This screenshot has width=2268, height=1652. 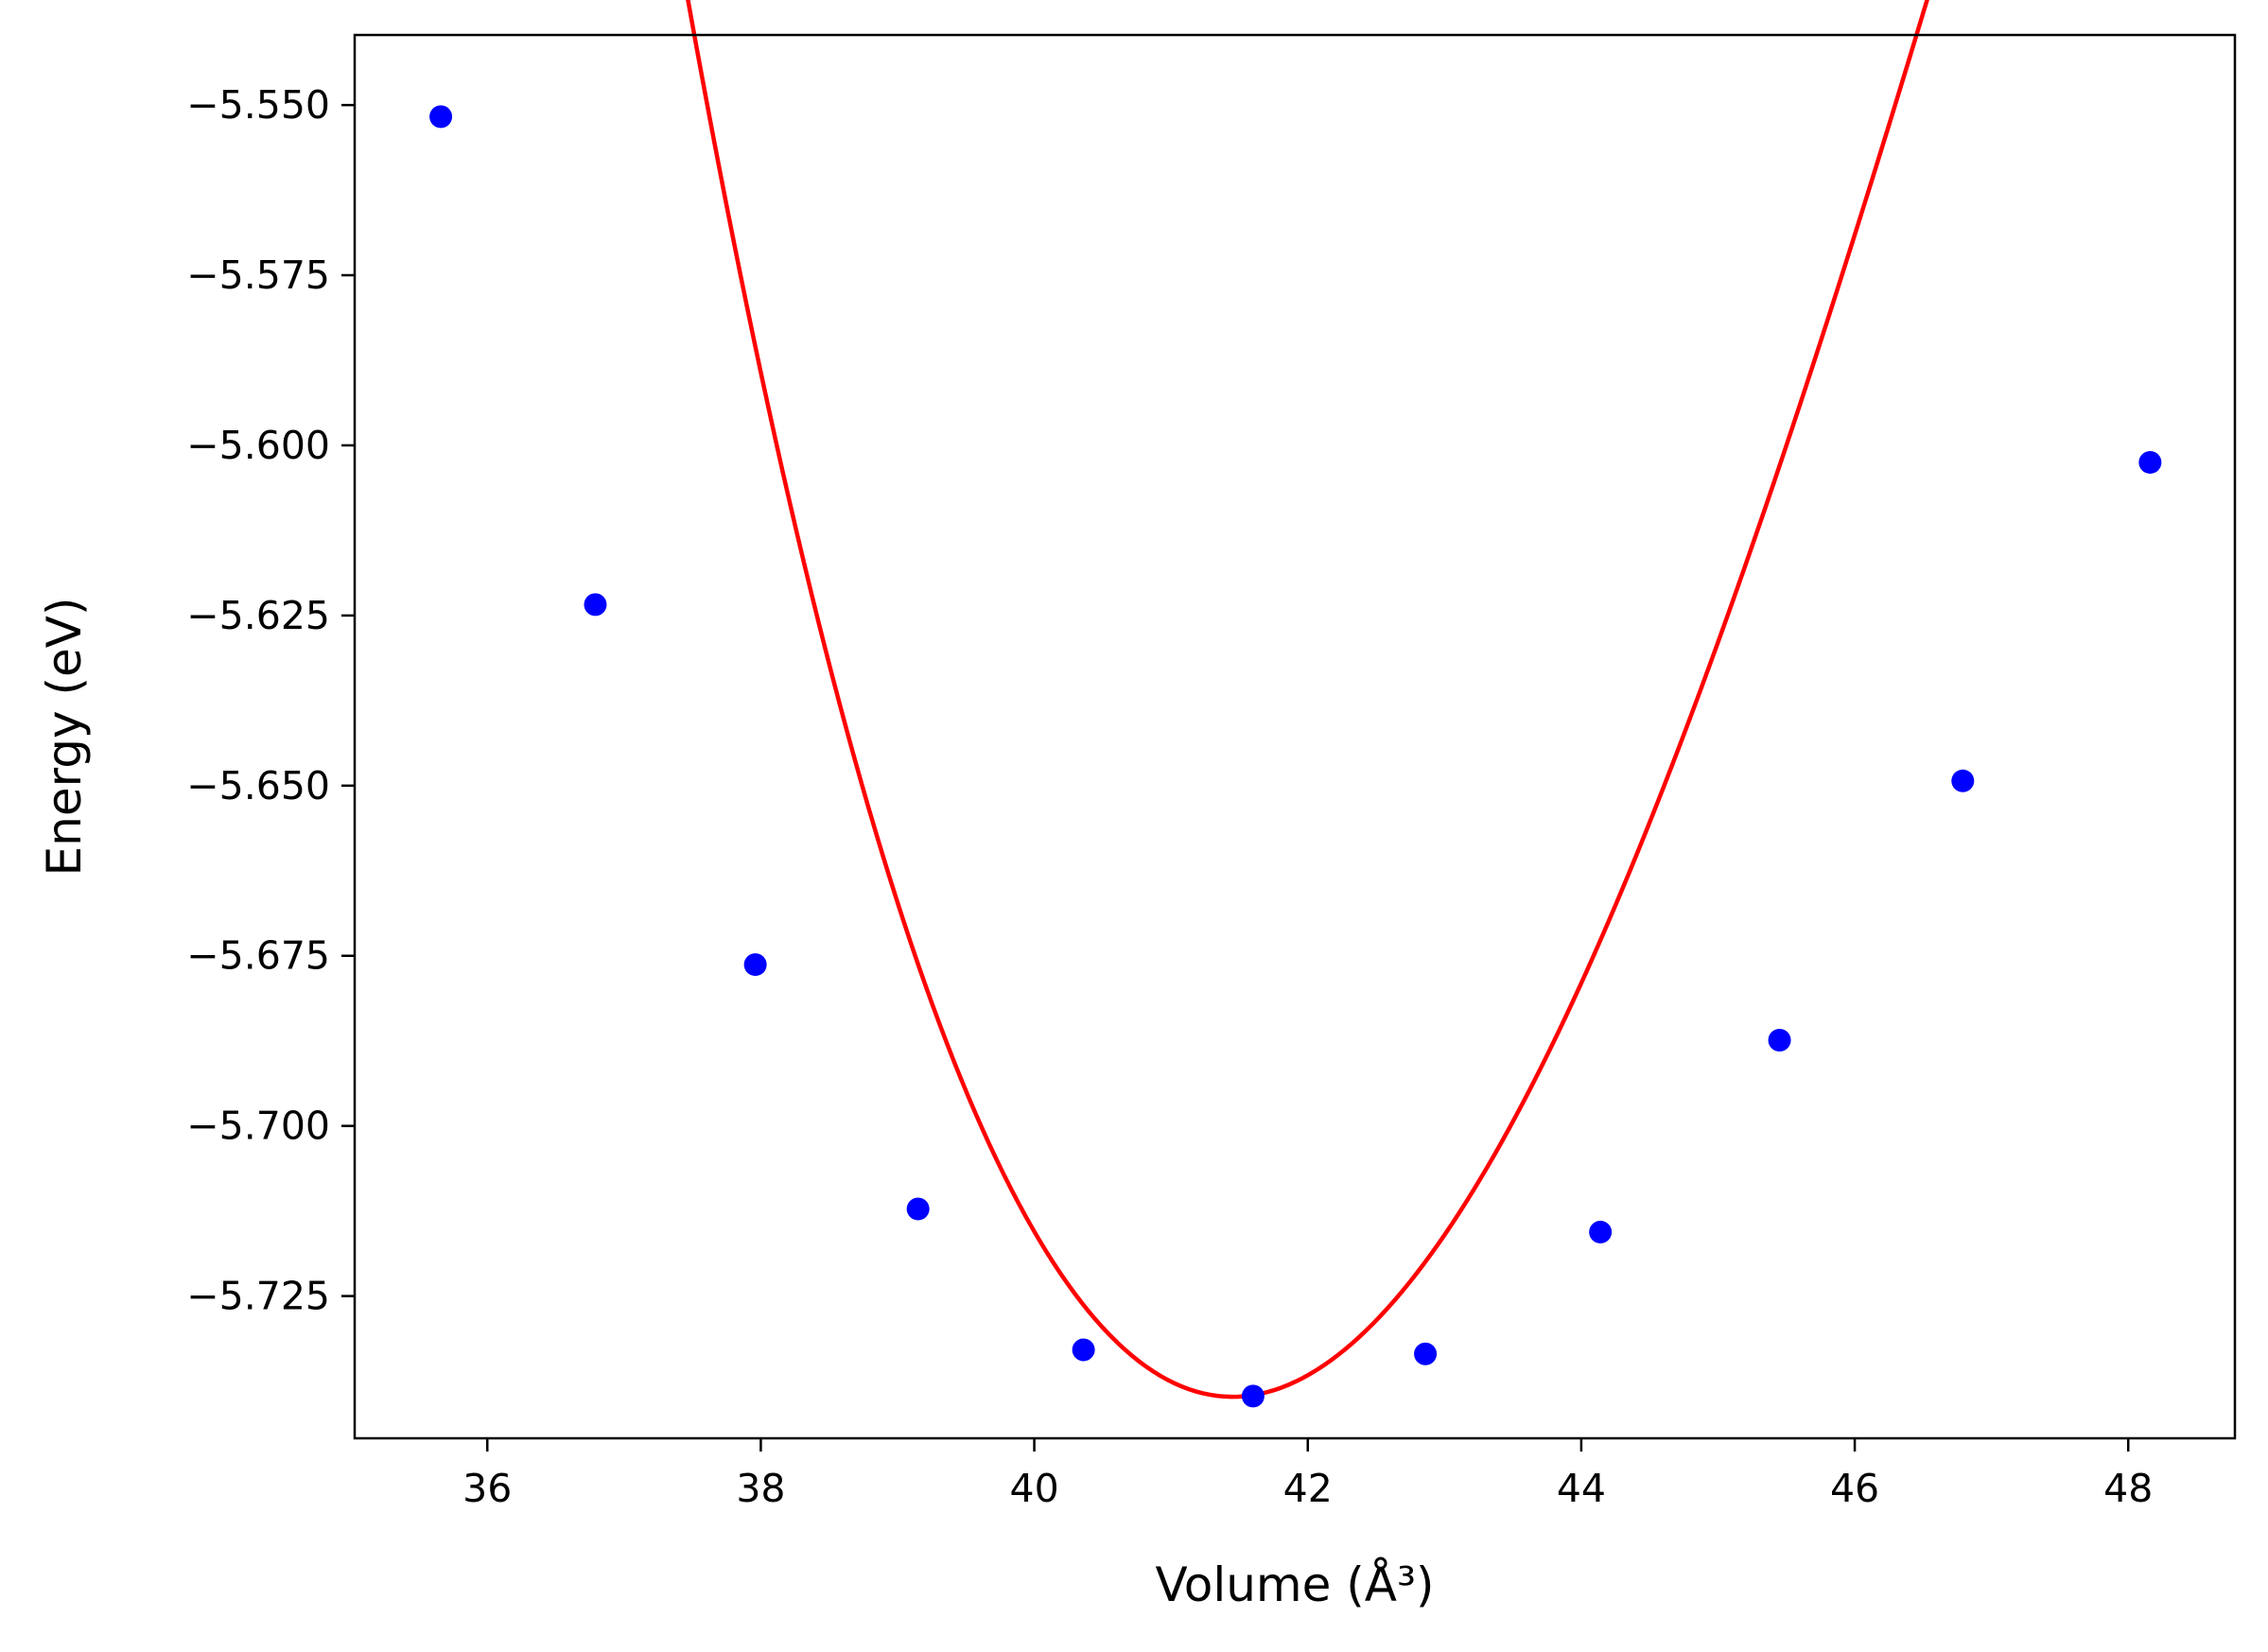 What do you see at coordinates (258, 615) in the screenshot?
I see `y-tick-label: −5.625` at bounding box center [258, 615].